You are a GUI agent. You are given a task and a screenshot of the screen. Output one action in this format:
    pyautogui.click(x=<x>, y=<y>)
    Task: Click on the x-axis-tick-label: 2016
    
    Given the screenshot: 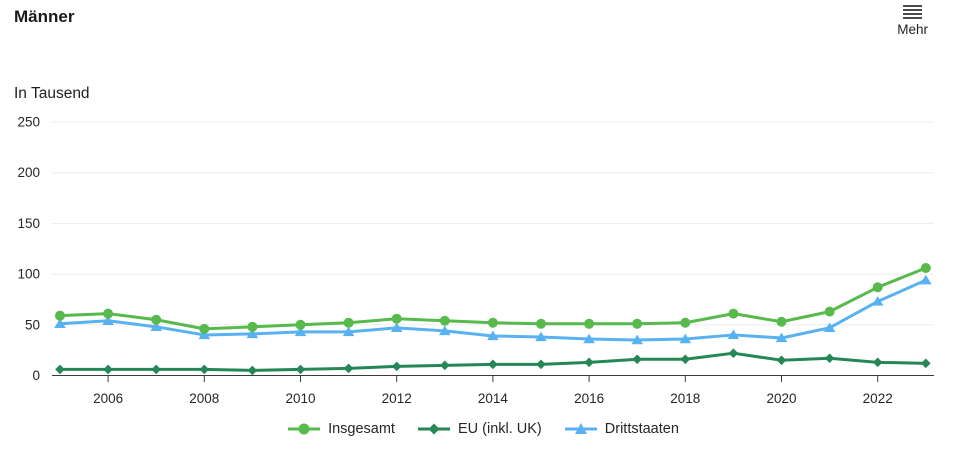 What is the action you would take?
    pyautogui.click(x=589, y=398)
    